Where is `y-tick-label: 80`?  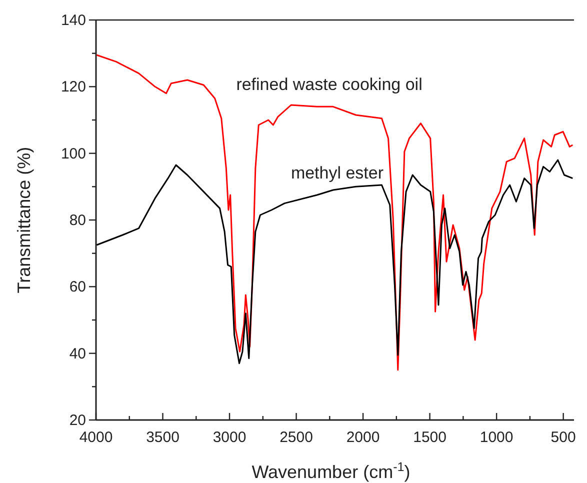
y-tick-label: 80 is located at coordinates (77, 220).